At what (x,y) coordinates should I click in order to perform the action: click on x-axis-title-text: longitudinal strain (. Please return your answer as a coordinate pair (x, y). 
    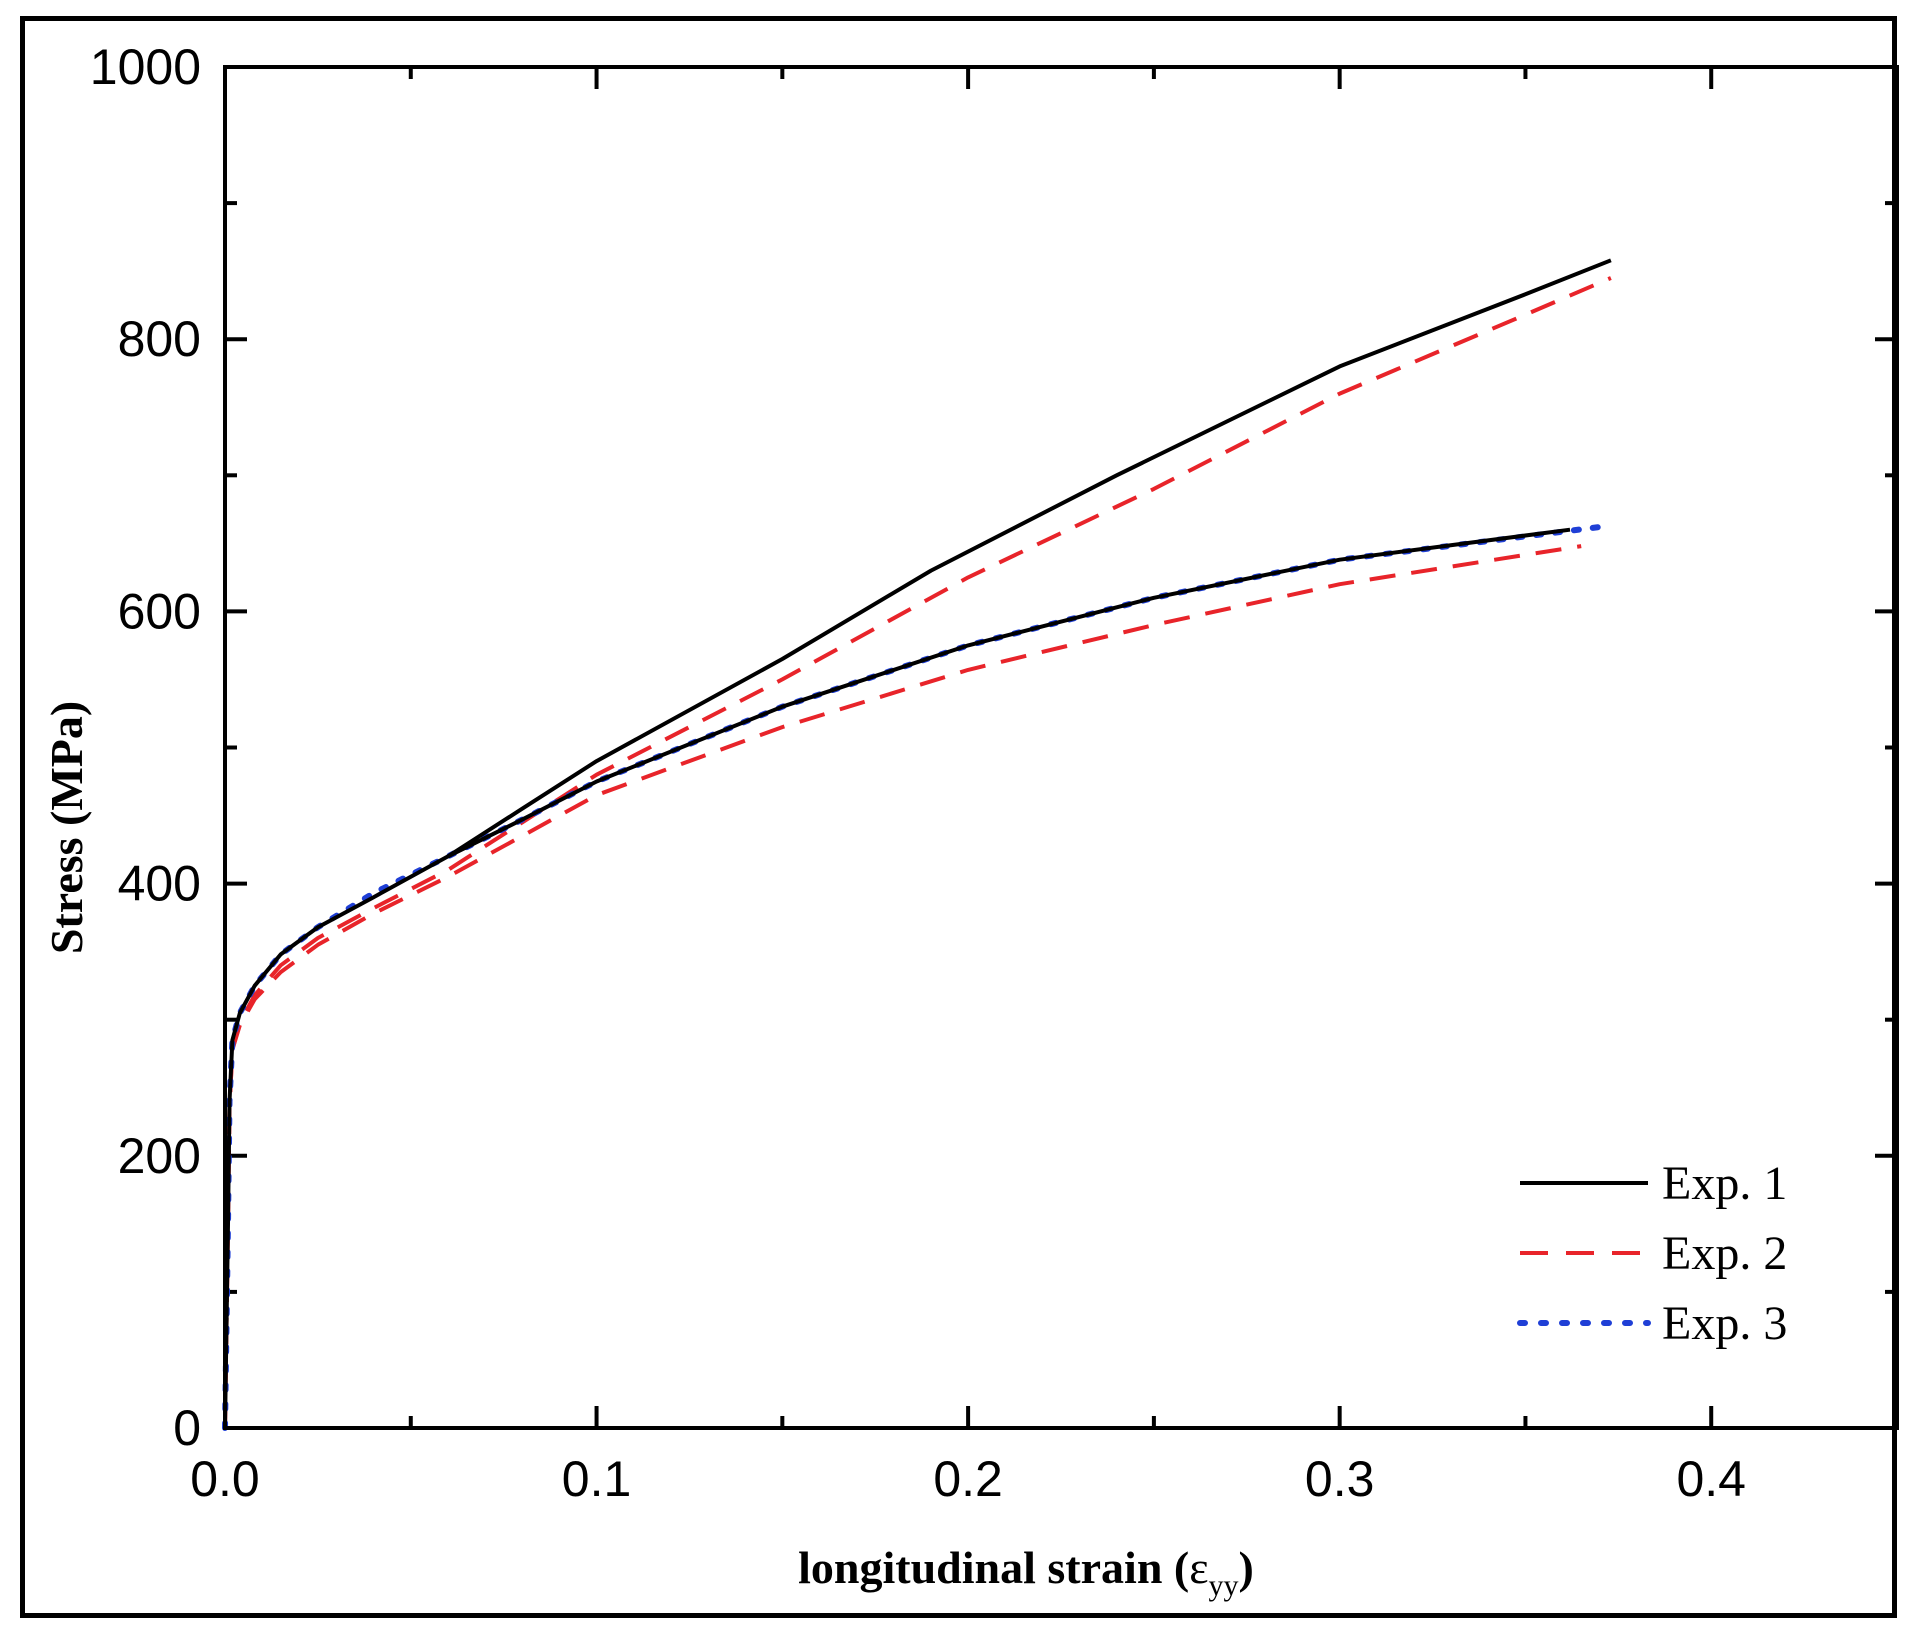
    Looking at the image, I should click on (993, 1567).